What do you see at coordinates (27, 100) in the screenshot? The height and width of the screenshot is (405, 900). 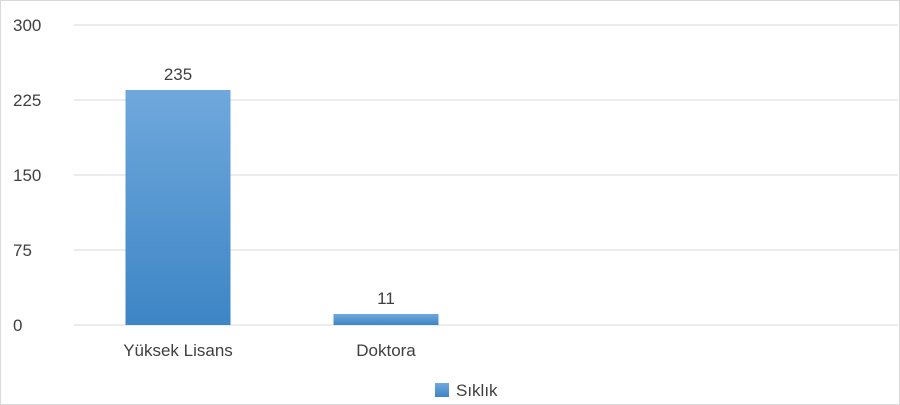 I see `y-tick-label: 225` at bounding box center [27, 100].